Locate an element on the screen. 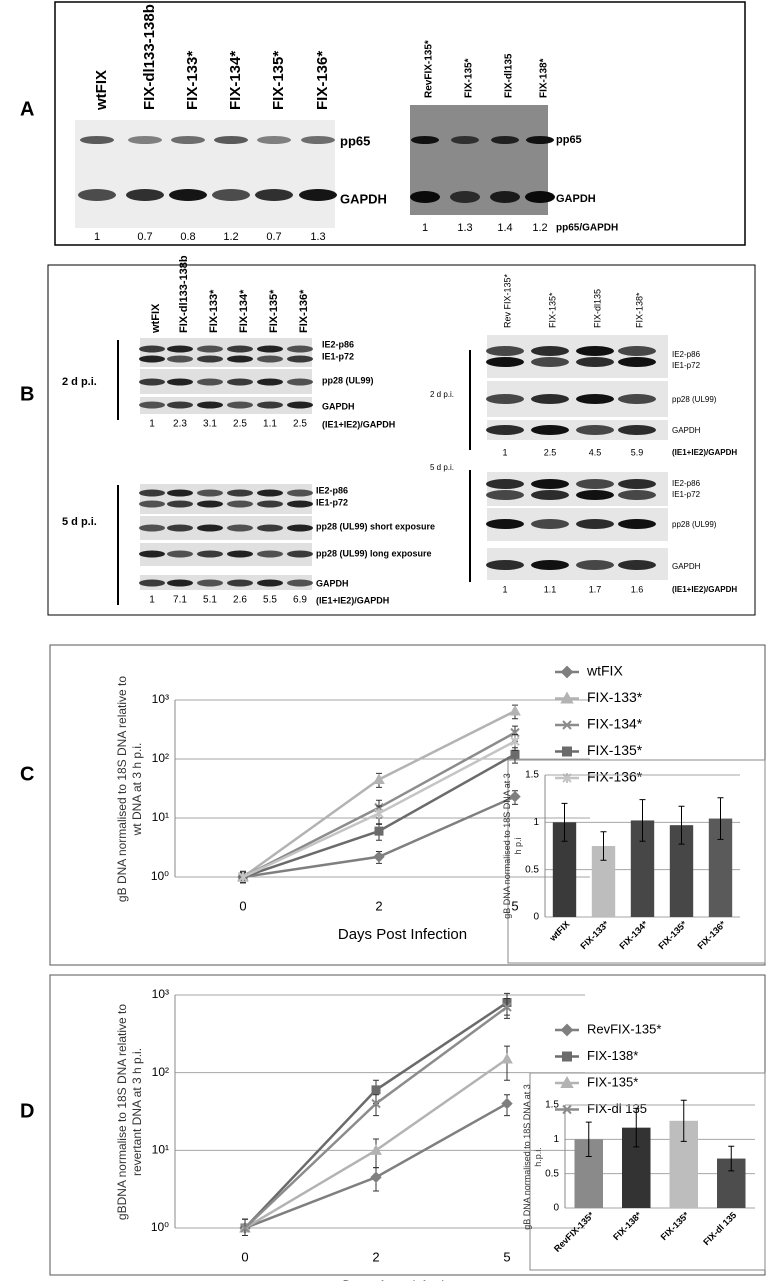  y-tick-label: 1 is located at coordinates (536, 822).